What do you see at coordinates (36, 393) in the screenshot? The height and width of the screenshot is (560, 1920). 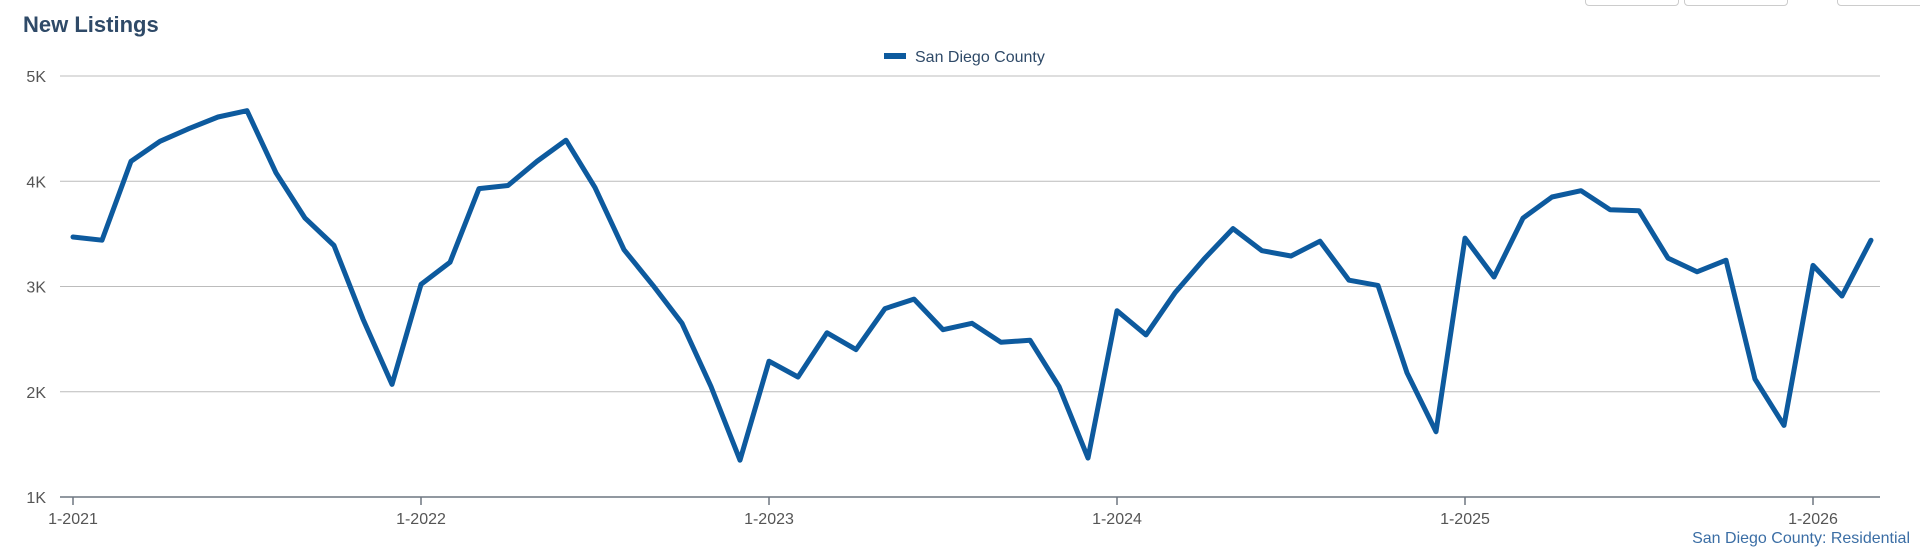 I see `y-tick-label: 2K` at bounding box center [36, 393].